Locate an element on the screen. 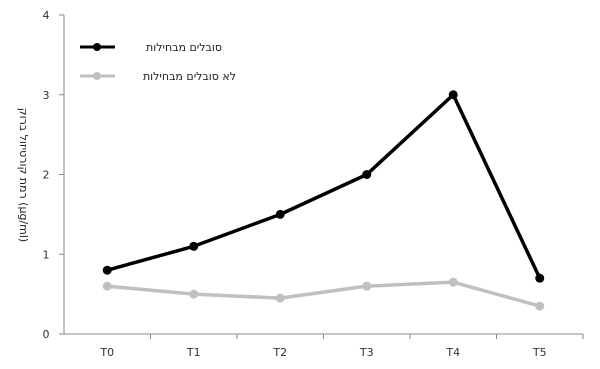  legend-label-0: סובלים מבחילות is located at coordinates (184, 47).